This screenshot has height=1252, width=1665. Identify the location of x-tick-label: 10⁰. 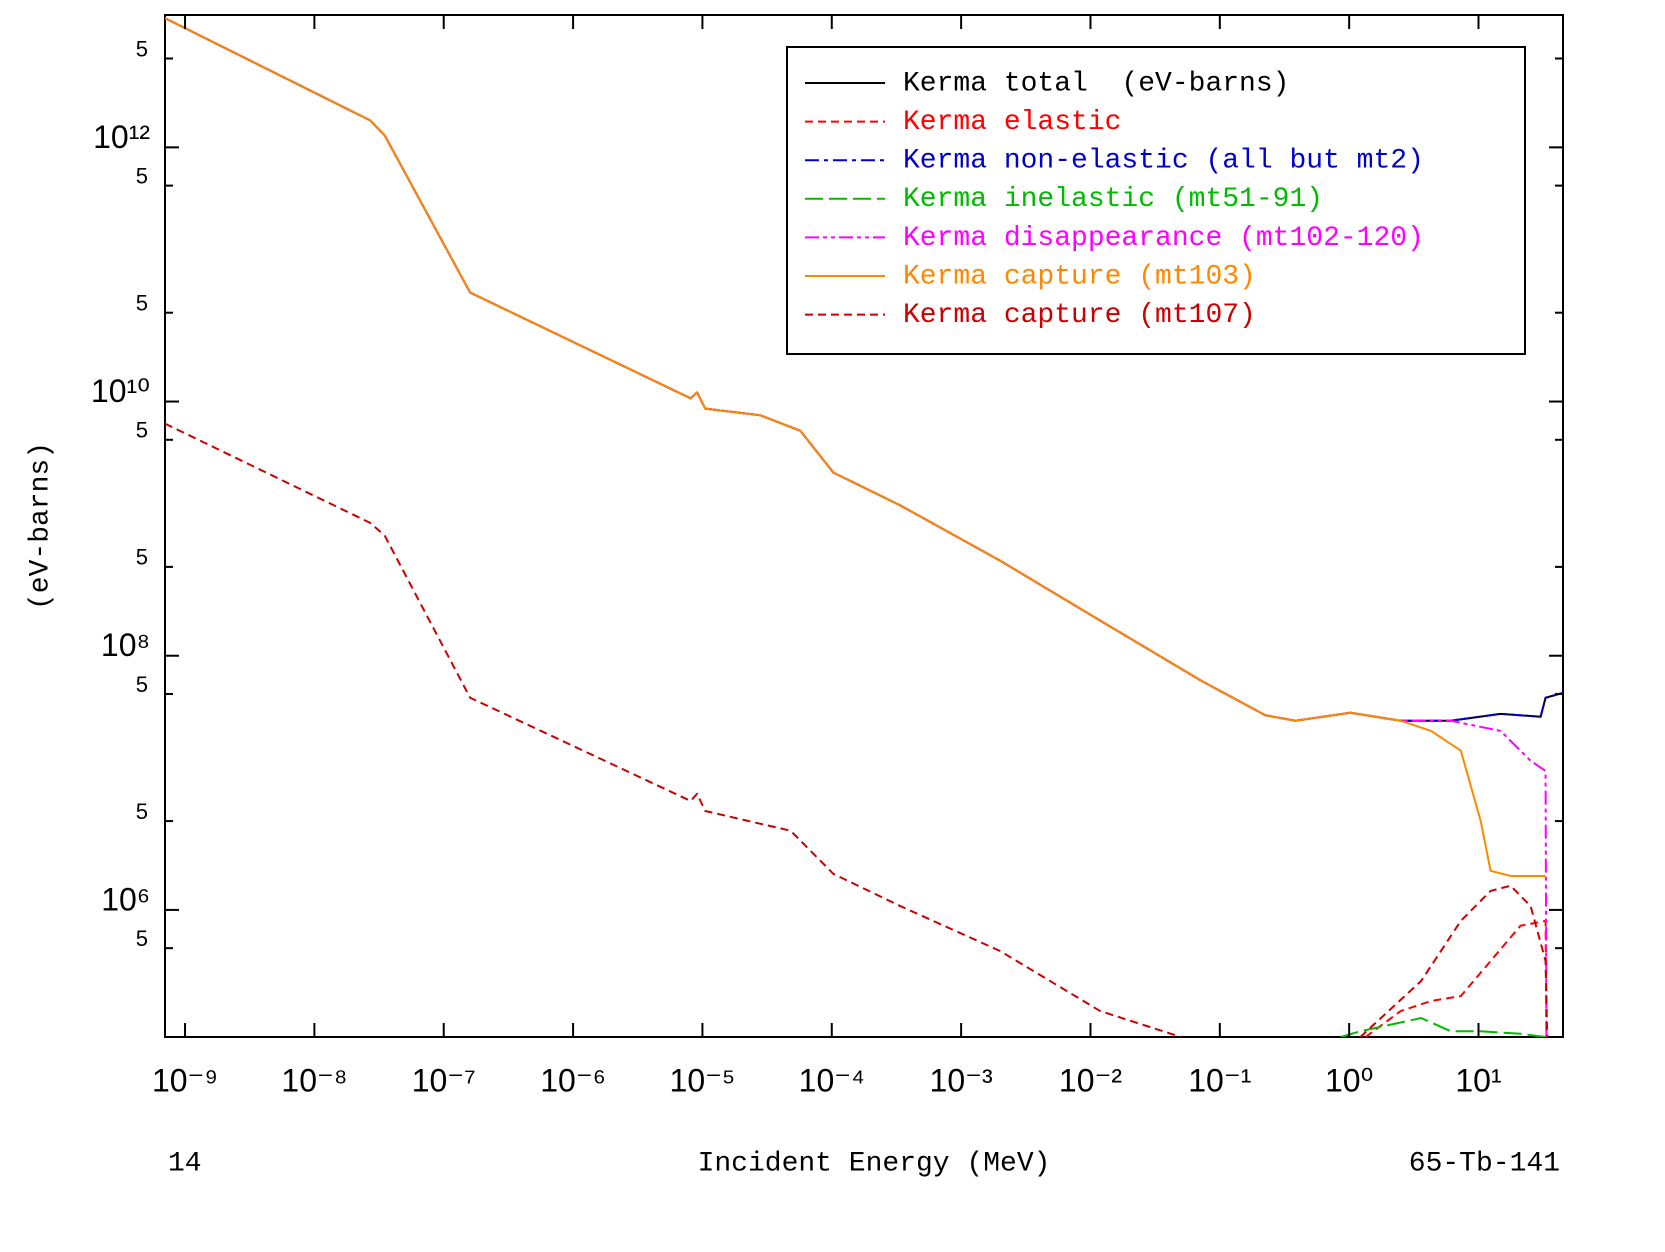
(1349, 1080).